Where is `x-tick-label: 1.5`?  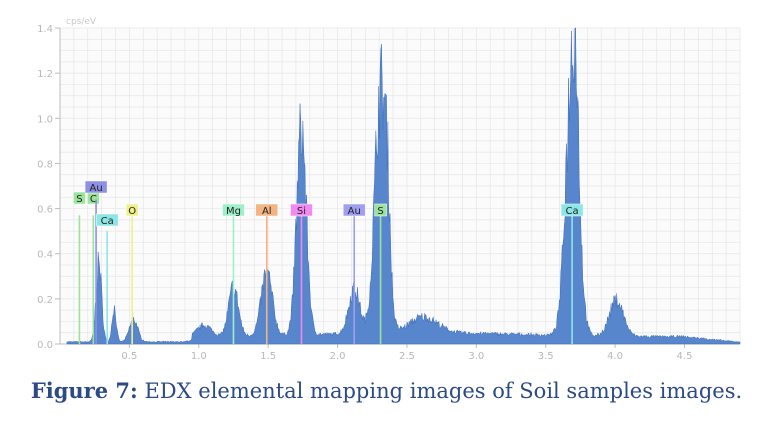
x-tick-label: 1.5 is located at coordinates (268, 356).